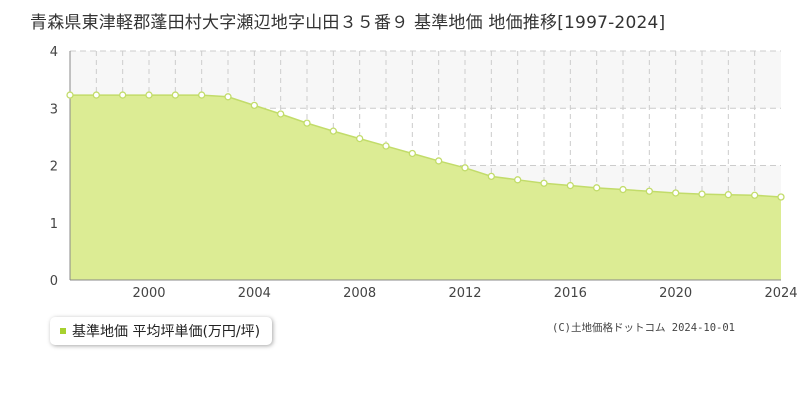  What do you see at coordinates (54, 167) in the screenshot?
I see `y-tick-label: 2` at bounding box center [54, 167].